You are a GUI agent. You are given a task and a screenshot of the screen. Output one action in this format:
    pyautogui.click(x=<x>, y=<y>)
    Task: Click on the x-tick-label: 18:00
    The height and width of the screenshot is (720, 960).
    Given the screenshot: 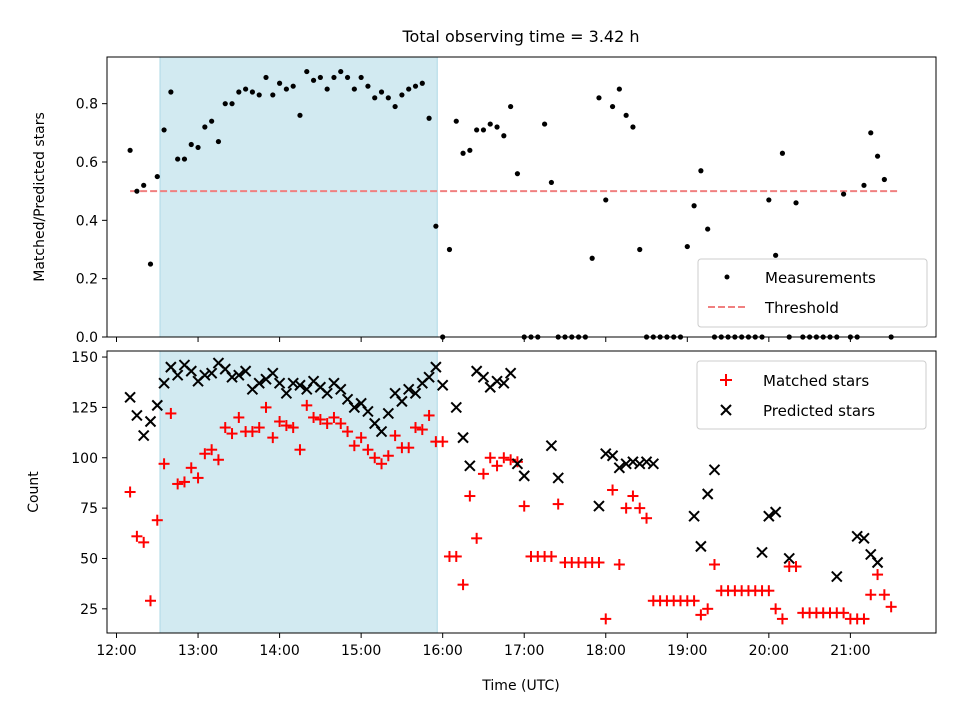 What is the action you would take?
    pyautogui.click(x=606, y=651)
    